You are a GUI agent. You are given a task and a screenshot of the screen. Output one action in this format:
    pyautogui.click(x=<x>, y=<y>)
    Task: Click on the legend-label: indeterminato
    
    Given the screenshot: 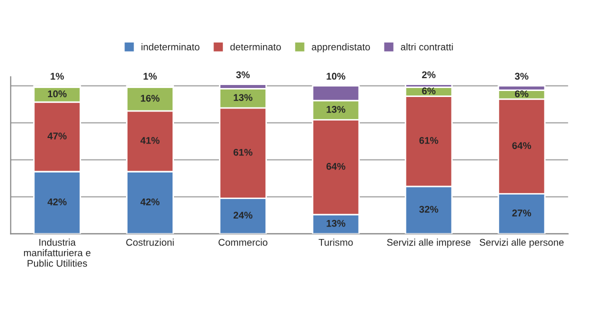 What is the action you would take?
    pyautogui.click(x=171, y=46)
    